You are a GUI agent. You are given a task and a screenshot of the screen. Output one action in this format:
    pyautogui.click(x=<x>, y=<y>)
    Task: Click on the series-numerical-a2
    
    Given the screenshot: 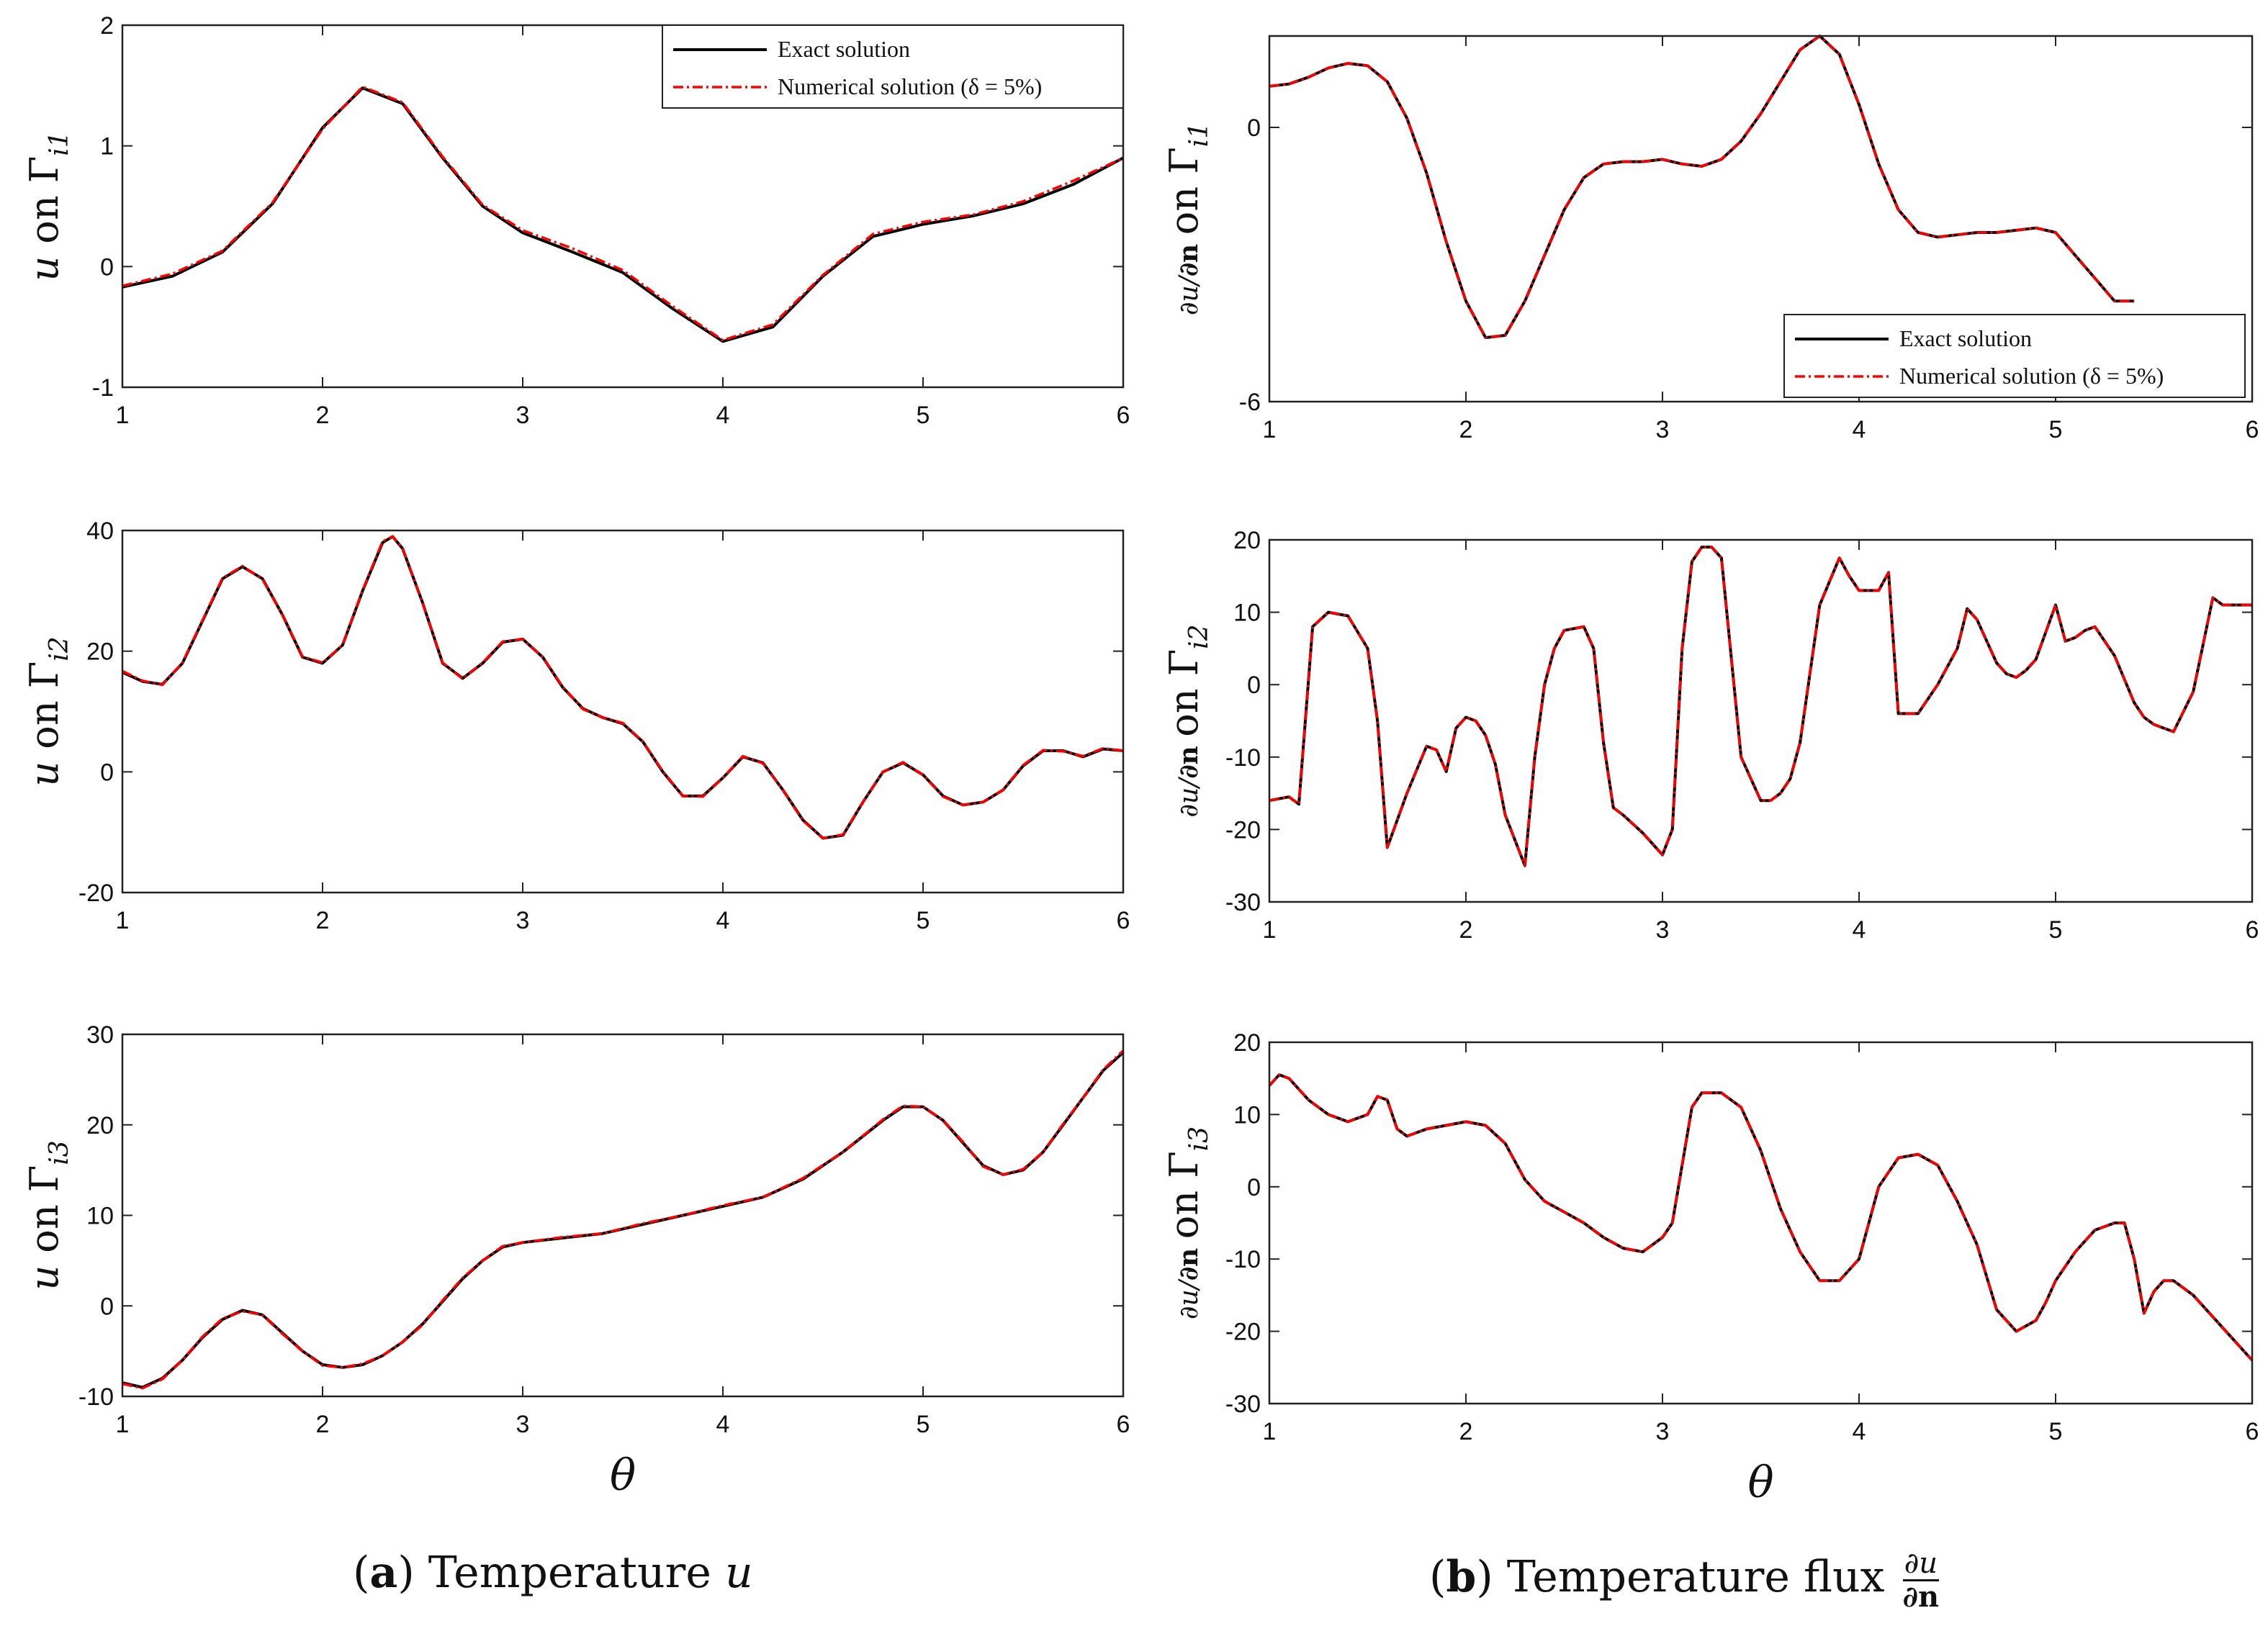 What is the action you would take?
    pyautogui.click(x=623, y=687)
    